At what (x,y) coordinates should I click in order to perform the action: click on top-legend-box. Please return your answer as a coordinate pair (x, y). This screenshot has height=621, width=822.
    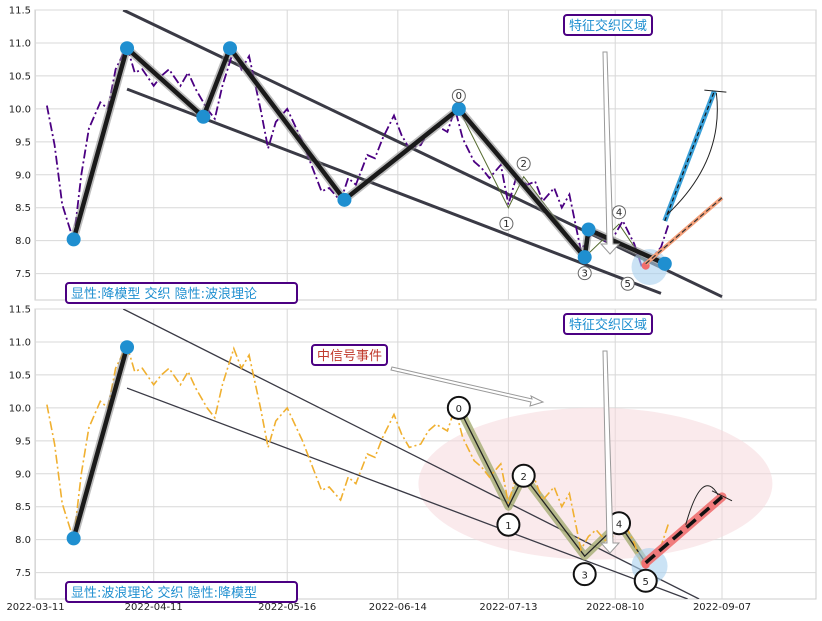
    Looking at the image, I should click on (181, 293).